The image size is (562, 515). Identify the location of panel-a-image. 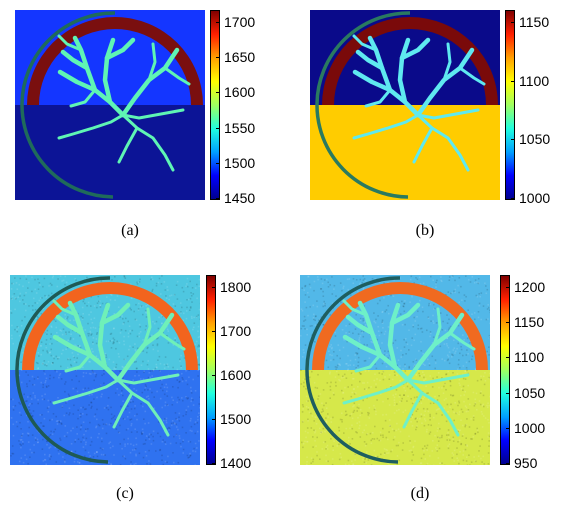
(110, 105).